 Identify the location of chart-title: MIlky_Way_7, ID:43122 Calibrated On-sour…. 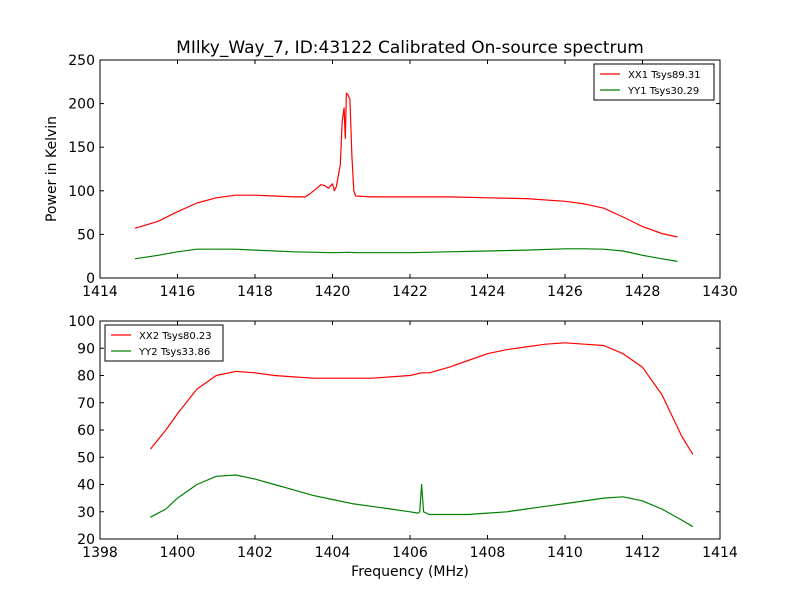
(410, 48).